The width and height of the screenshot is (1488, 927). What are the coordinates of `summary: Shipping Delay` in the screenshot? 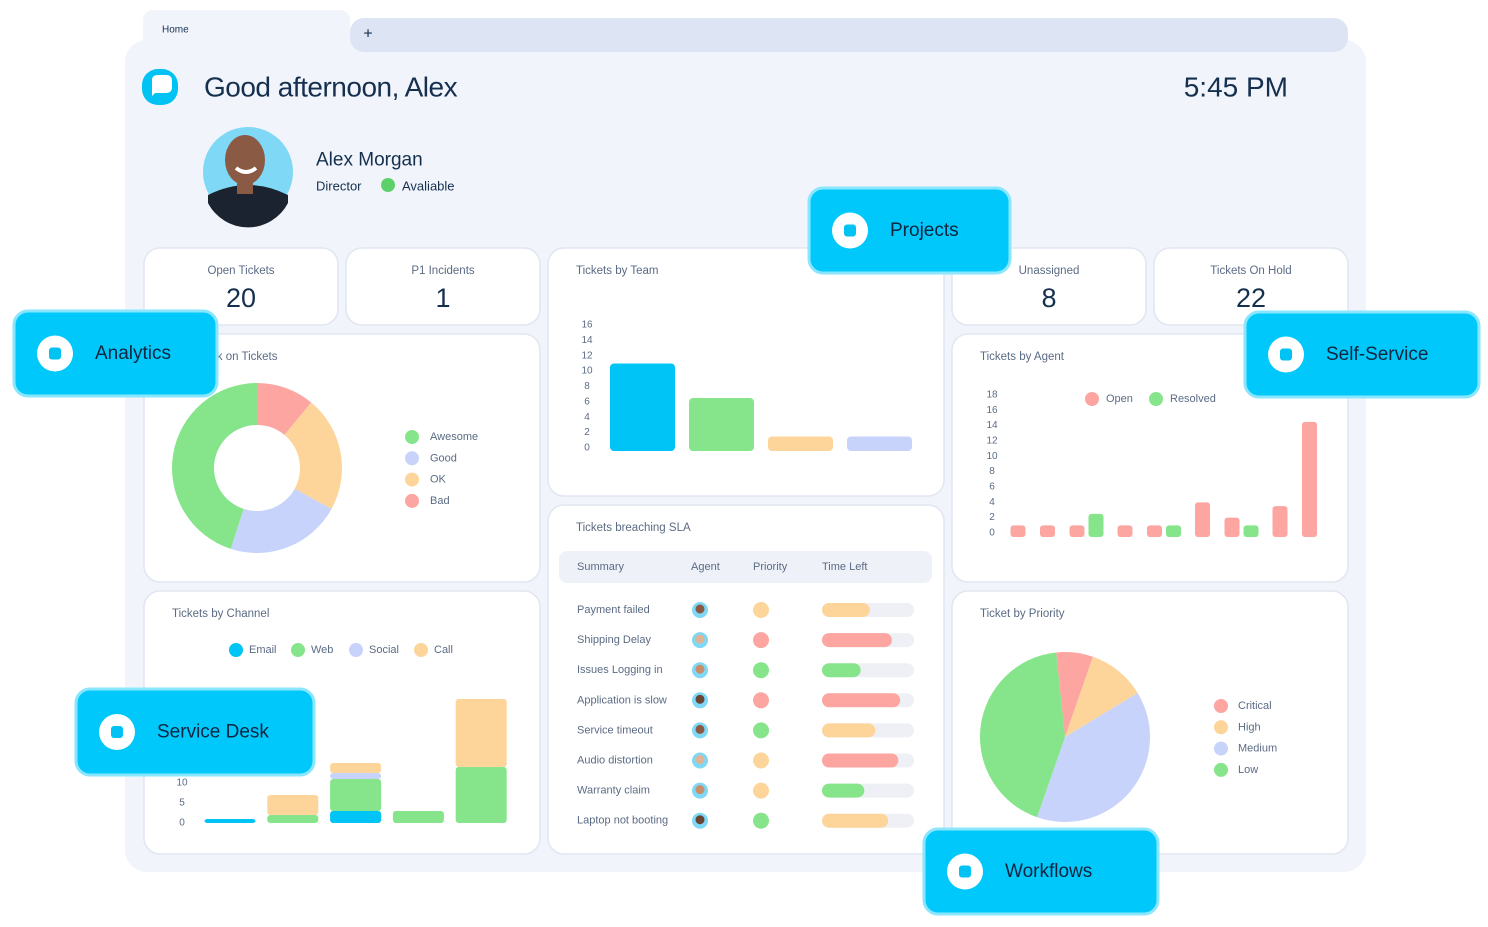 It's located at (614, 640).